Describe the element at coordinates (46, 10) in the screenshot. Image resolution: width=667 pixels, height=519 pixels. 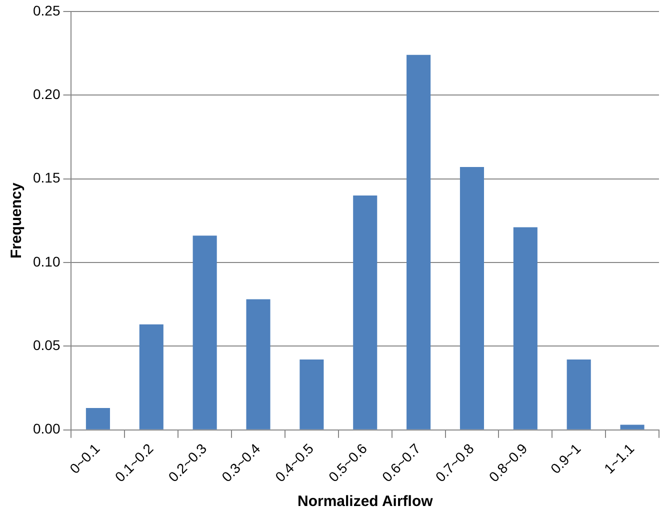
I see `y-tick-label: 0.25` at that location.